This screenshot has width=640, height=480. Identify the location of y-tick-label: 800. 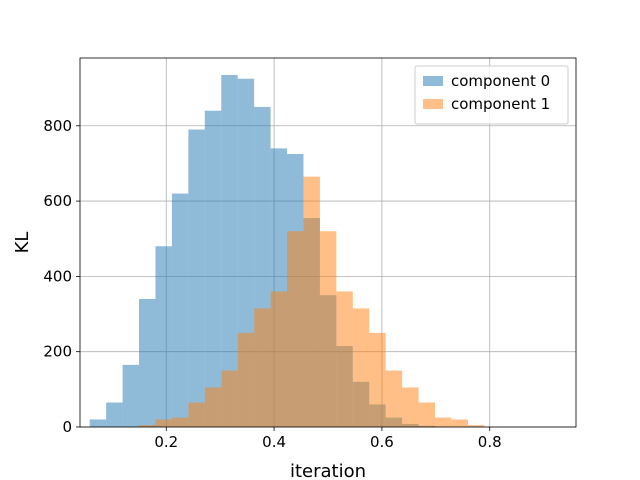
(57, 126).